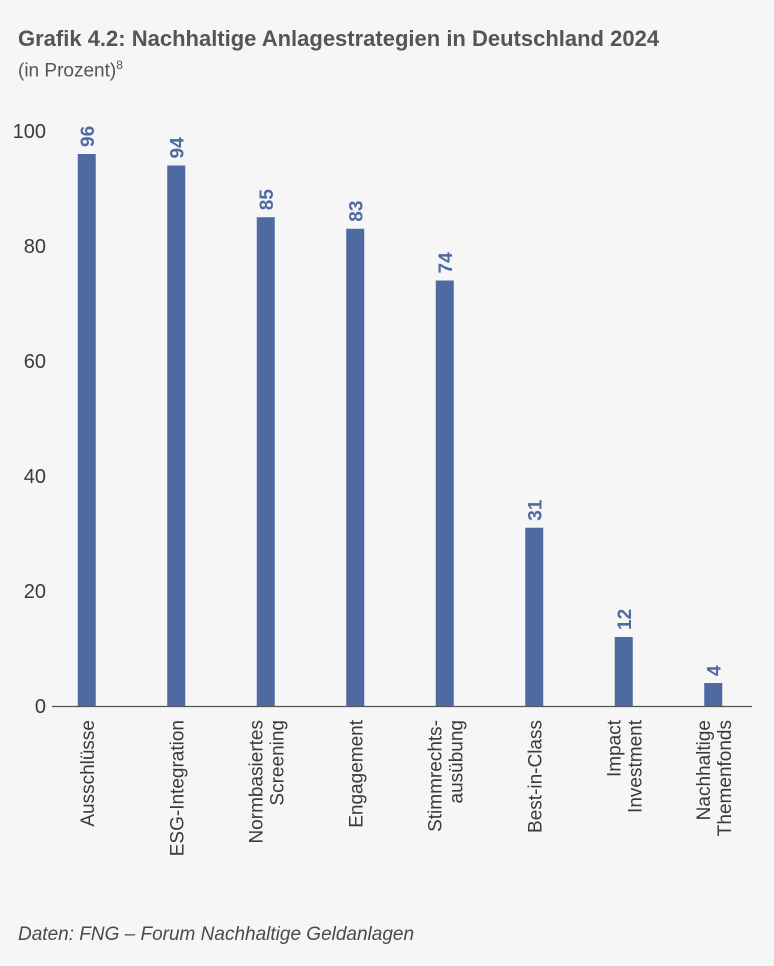 This screenshot has height=966, width=774. I want to click on x-tick-label-line: Best-in-Class, so click(535, 776).